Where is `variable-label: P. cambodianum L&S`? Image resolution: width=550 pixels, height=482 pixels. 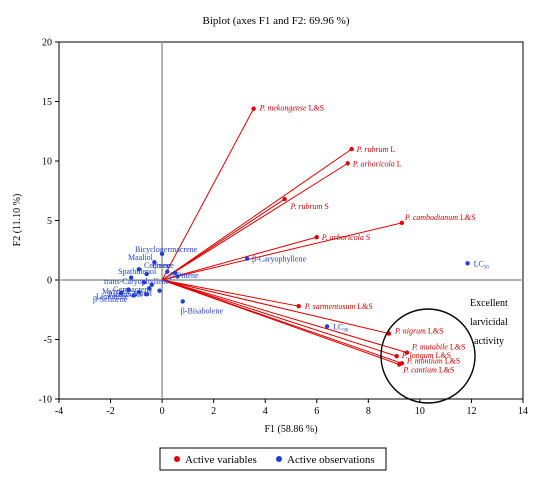 variable-label: P. cambodianum L&S is located at coordinates (440, 217).